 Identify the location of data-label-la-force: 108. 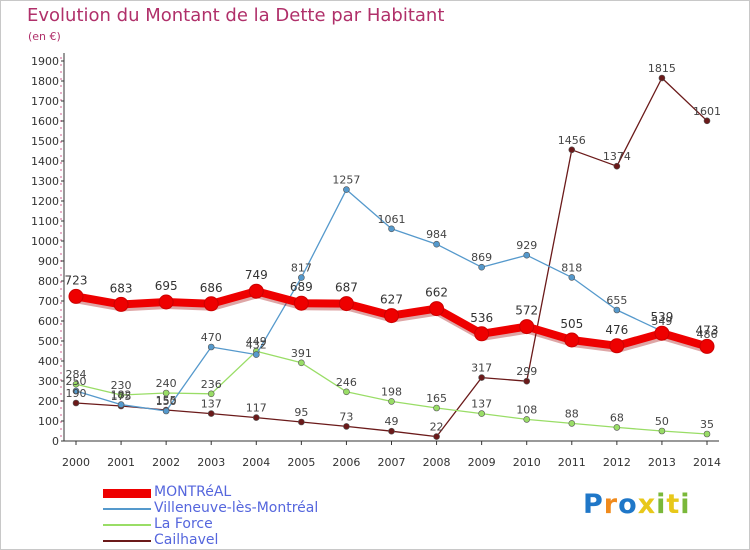
(526, 409).